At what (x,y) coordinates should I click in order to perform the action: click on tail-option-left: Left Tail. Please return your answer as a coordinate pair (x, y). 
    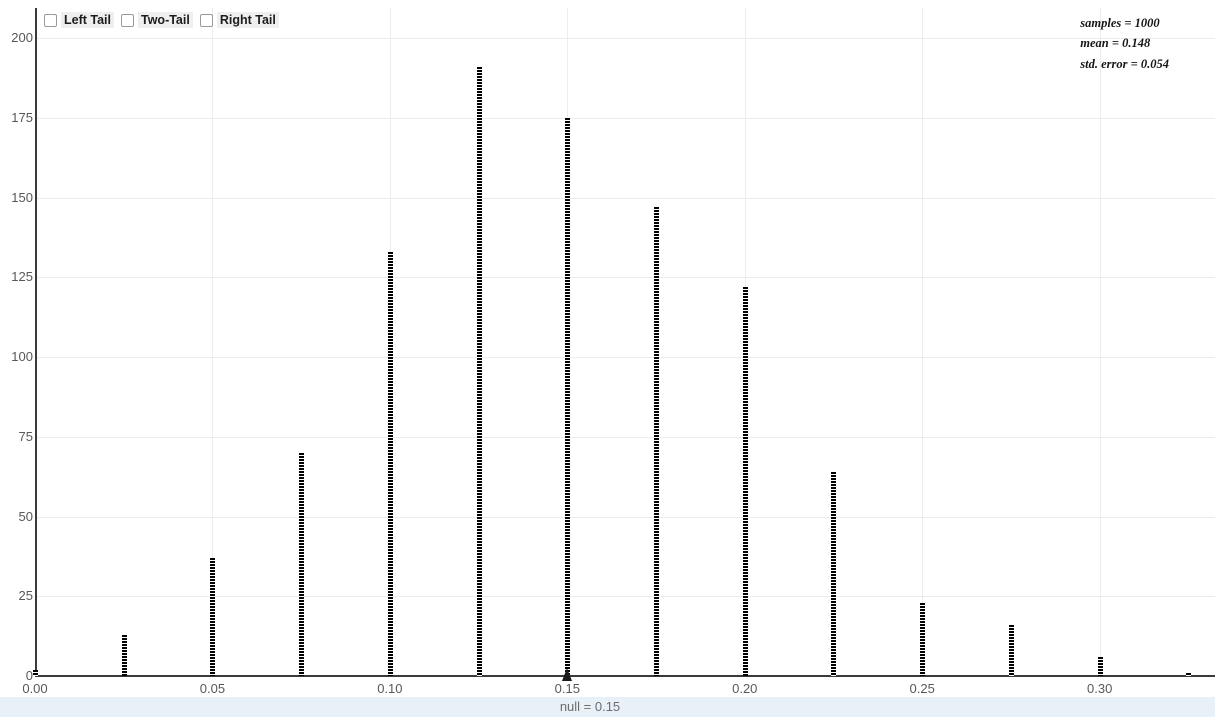
    Looking at the image, I should click on (79, 20).